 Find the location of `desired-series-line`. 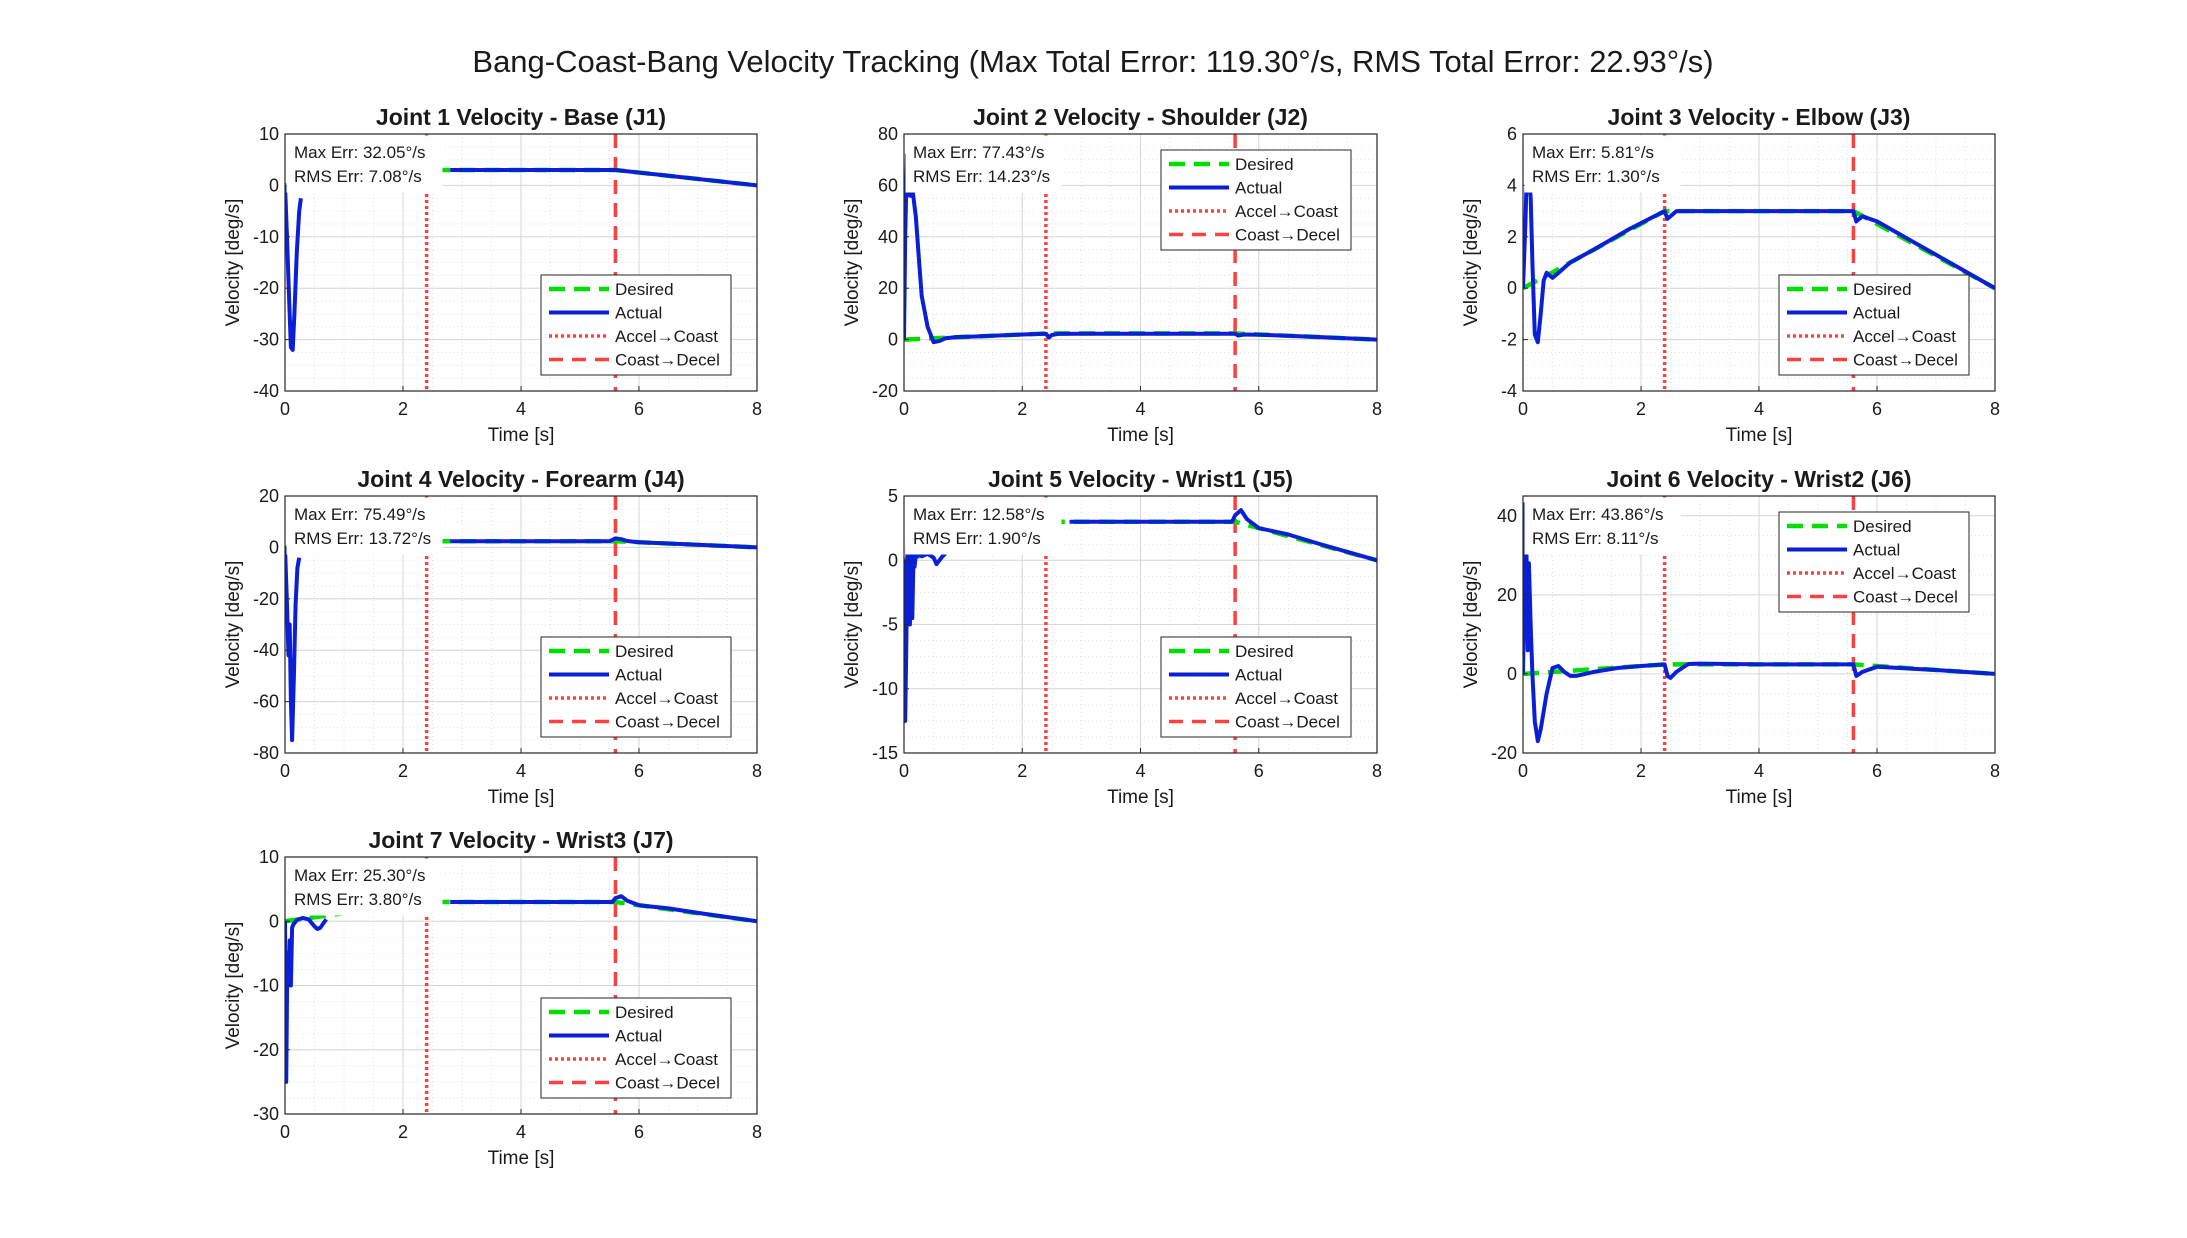

desired-series-line is located at coordinates (521, 911).